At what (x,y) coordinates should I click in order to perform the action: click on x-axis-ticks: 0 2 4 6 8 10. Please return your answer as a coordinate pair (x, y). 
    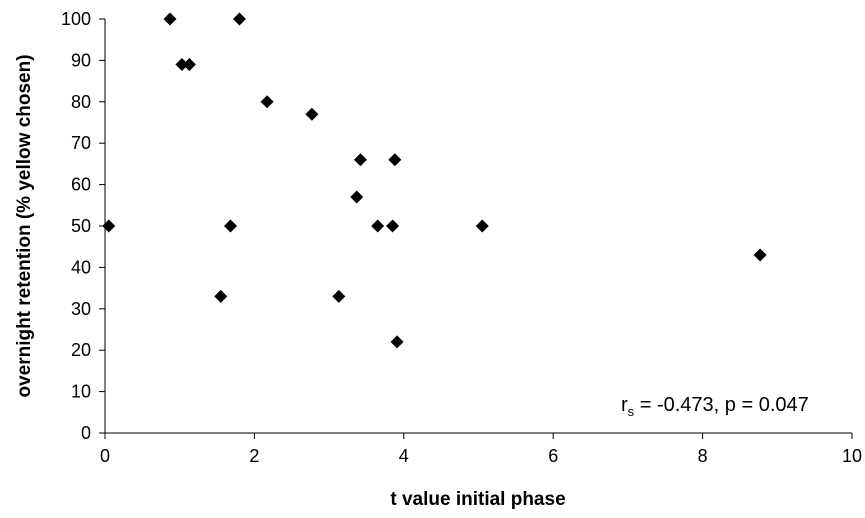
    Looking at the image, I should click on (481, 449).